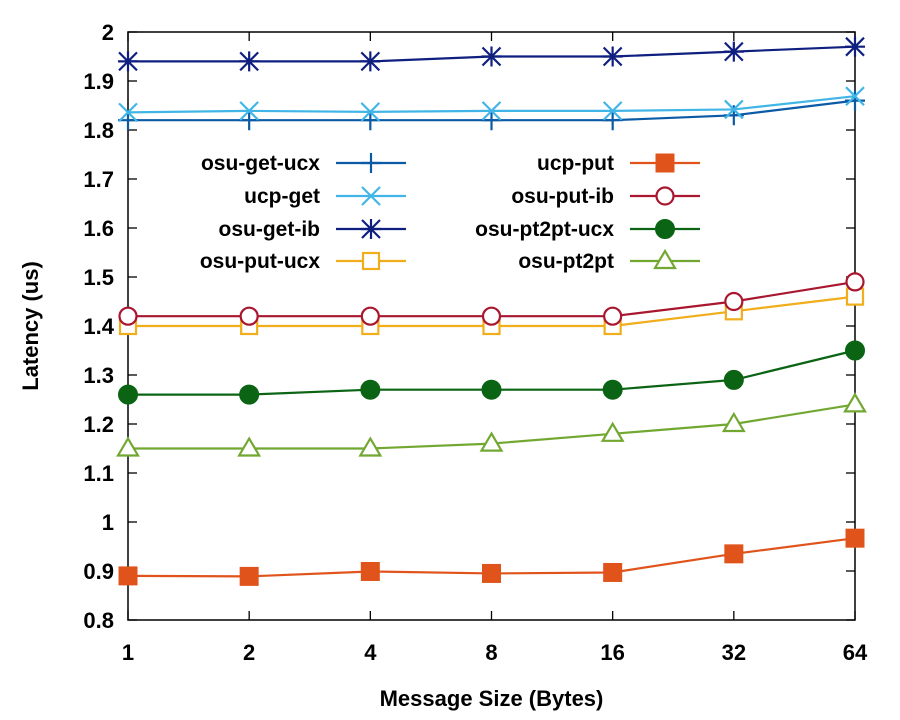 The width and height of the screenshot is (900, 720). I want to click on y-tick-label: 1.5, so click(98, 277).